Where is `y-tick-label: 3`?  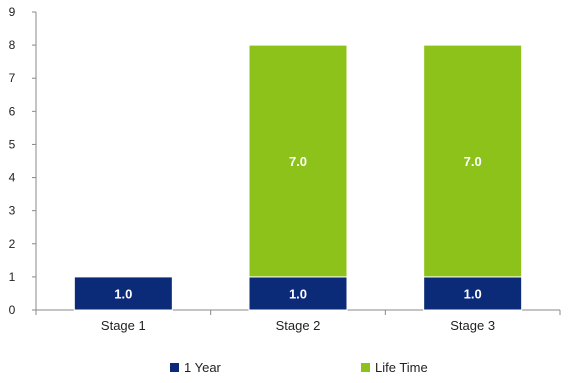 y-tick-label: 3 is located at coordinates (12, 211).